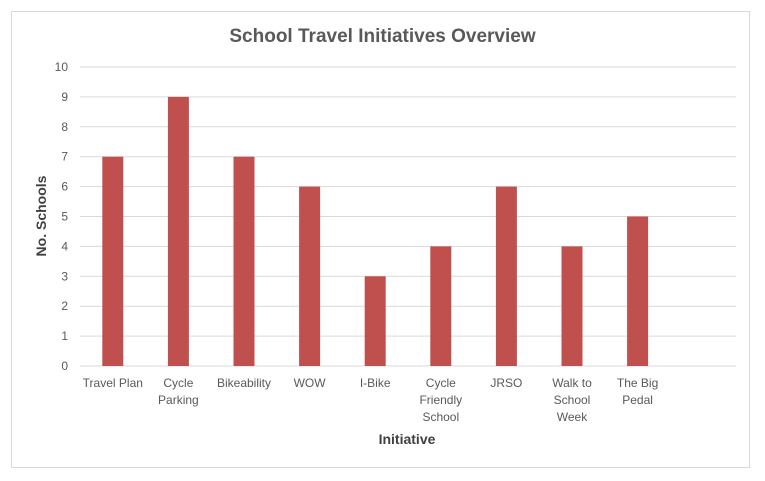 This screenshot has width=765, height=481. I want to click on y-tick-label: 1, so click(64, 336).